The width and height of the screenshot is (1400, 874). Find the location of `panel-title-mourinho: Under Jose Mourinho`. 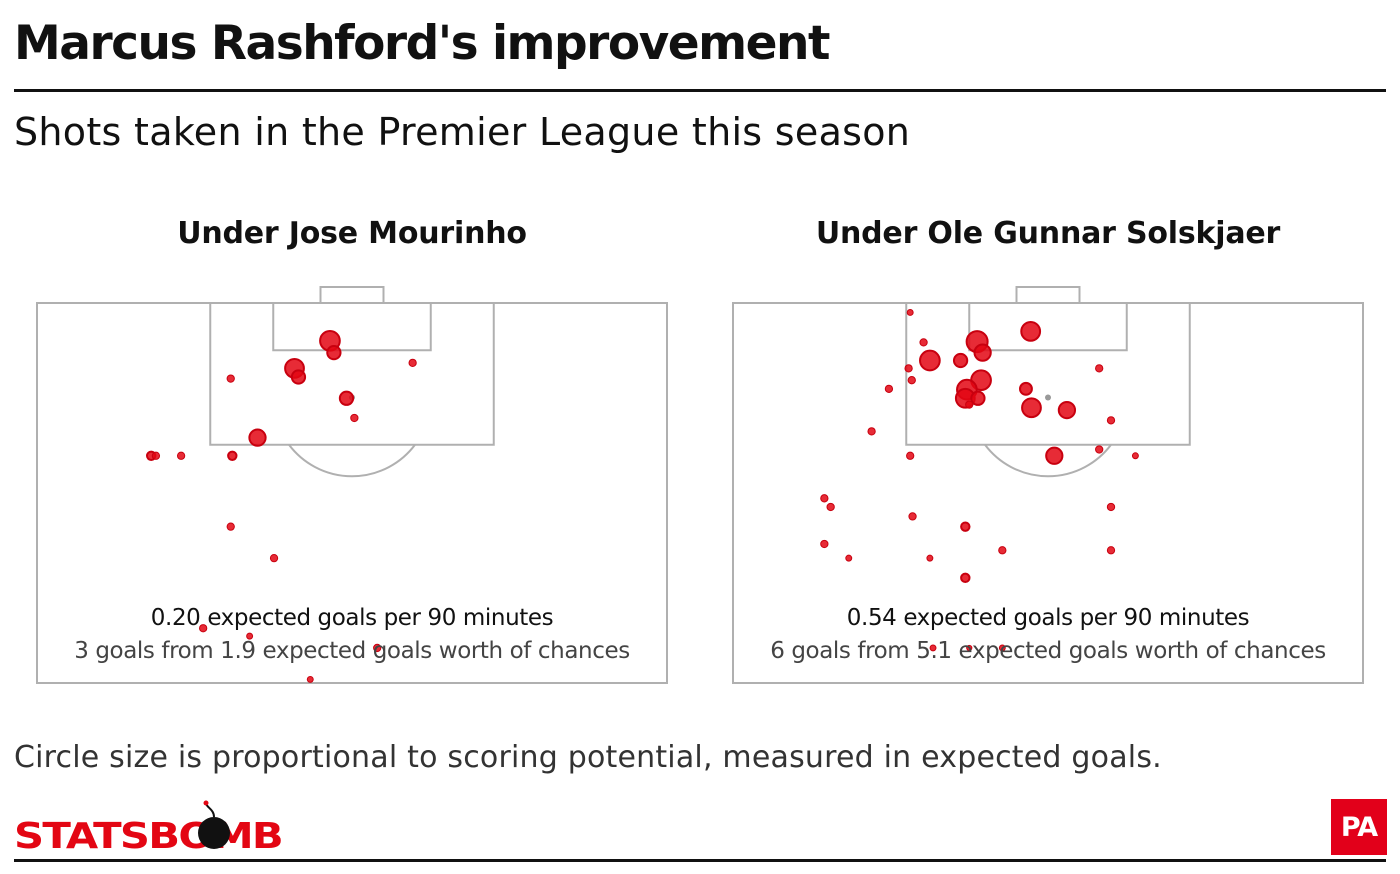

panel-title-mourinho: Under Jose Mourinho is located at coordinates (352, 233).